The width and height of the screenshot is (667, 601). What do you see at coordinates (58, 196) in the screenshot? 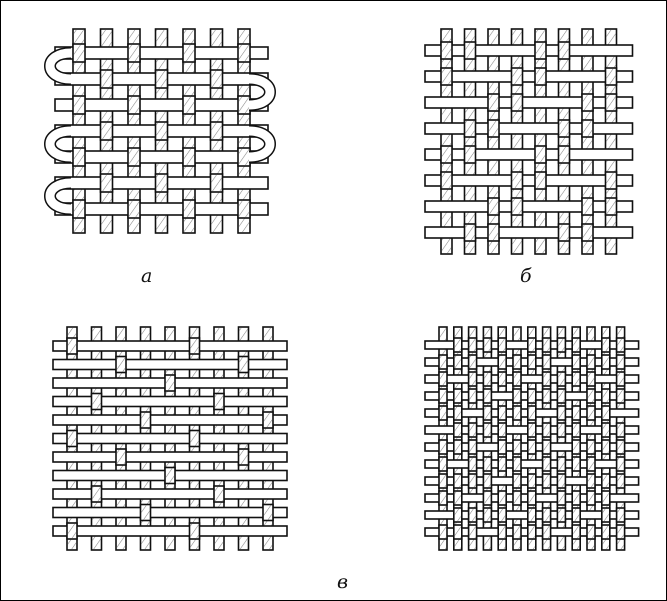
I see `panel-a-weft-loop-fill` at bounding box center [58, 196].